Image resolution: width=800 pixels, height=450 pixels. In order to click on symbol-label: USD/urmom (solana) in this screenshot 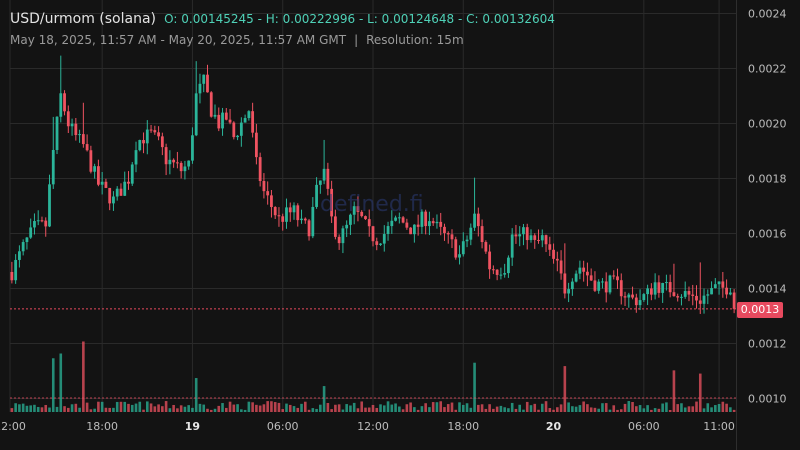, I will do `click(83, 19)`.